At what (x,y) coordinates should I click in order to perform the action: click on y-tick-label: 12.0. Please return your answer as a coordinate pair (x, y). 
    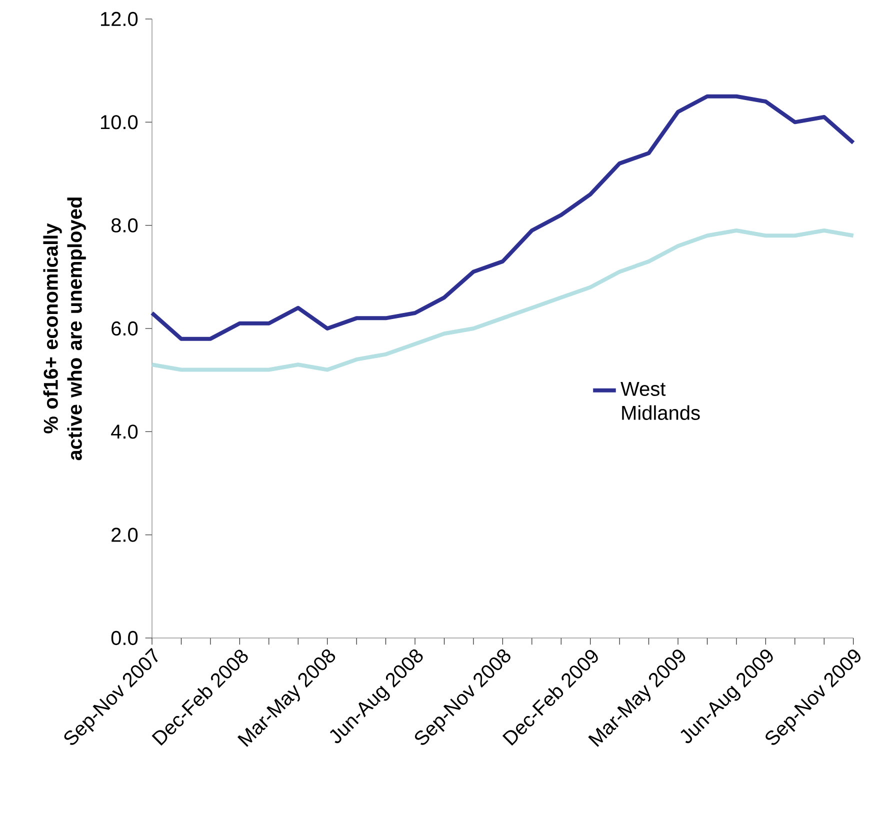
    Looking at the image, I should click on (119, 19).